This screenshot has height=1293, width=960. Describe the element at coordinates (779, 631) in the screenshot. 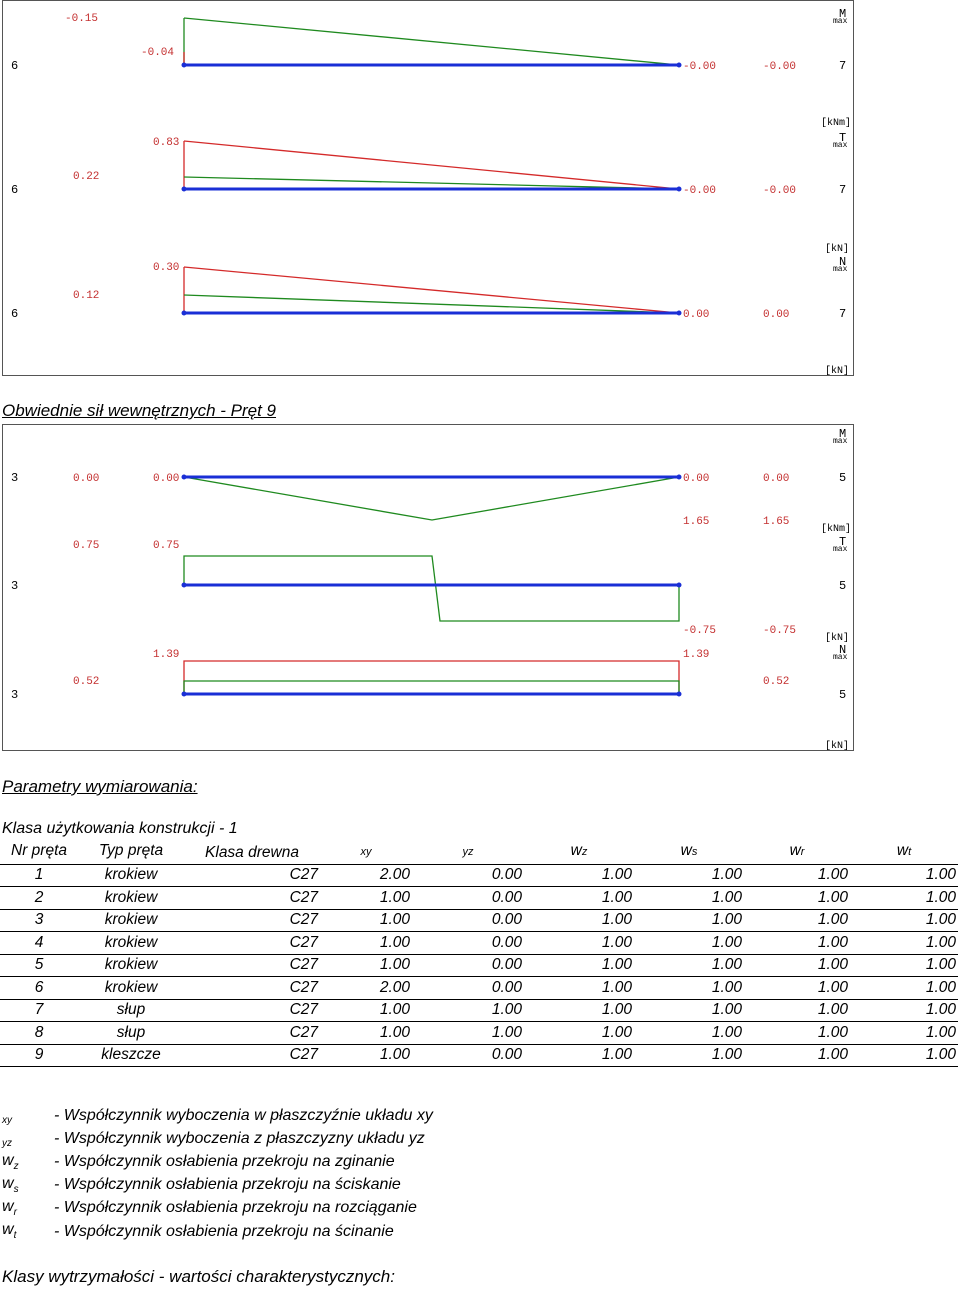

I see `t9-label-b2: -0.75` at that location.